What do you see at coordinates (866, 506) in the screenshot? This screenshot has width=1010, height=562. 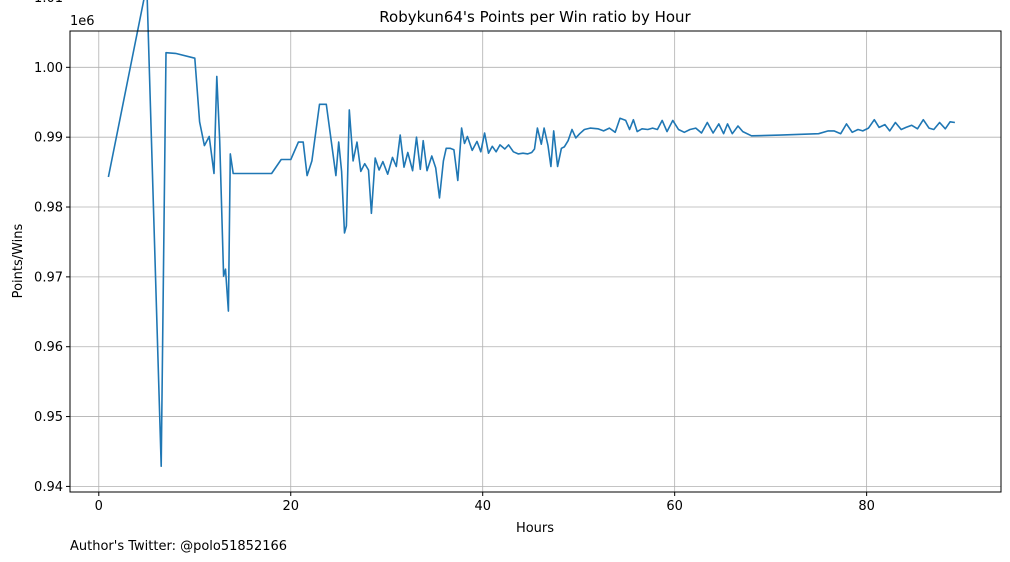 I see `x-tick-label: 80` at bounding box center [866, 506].